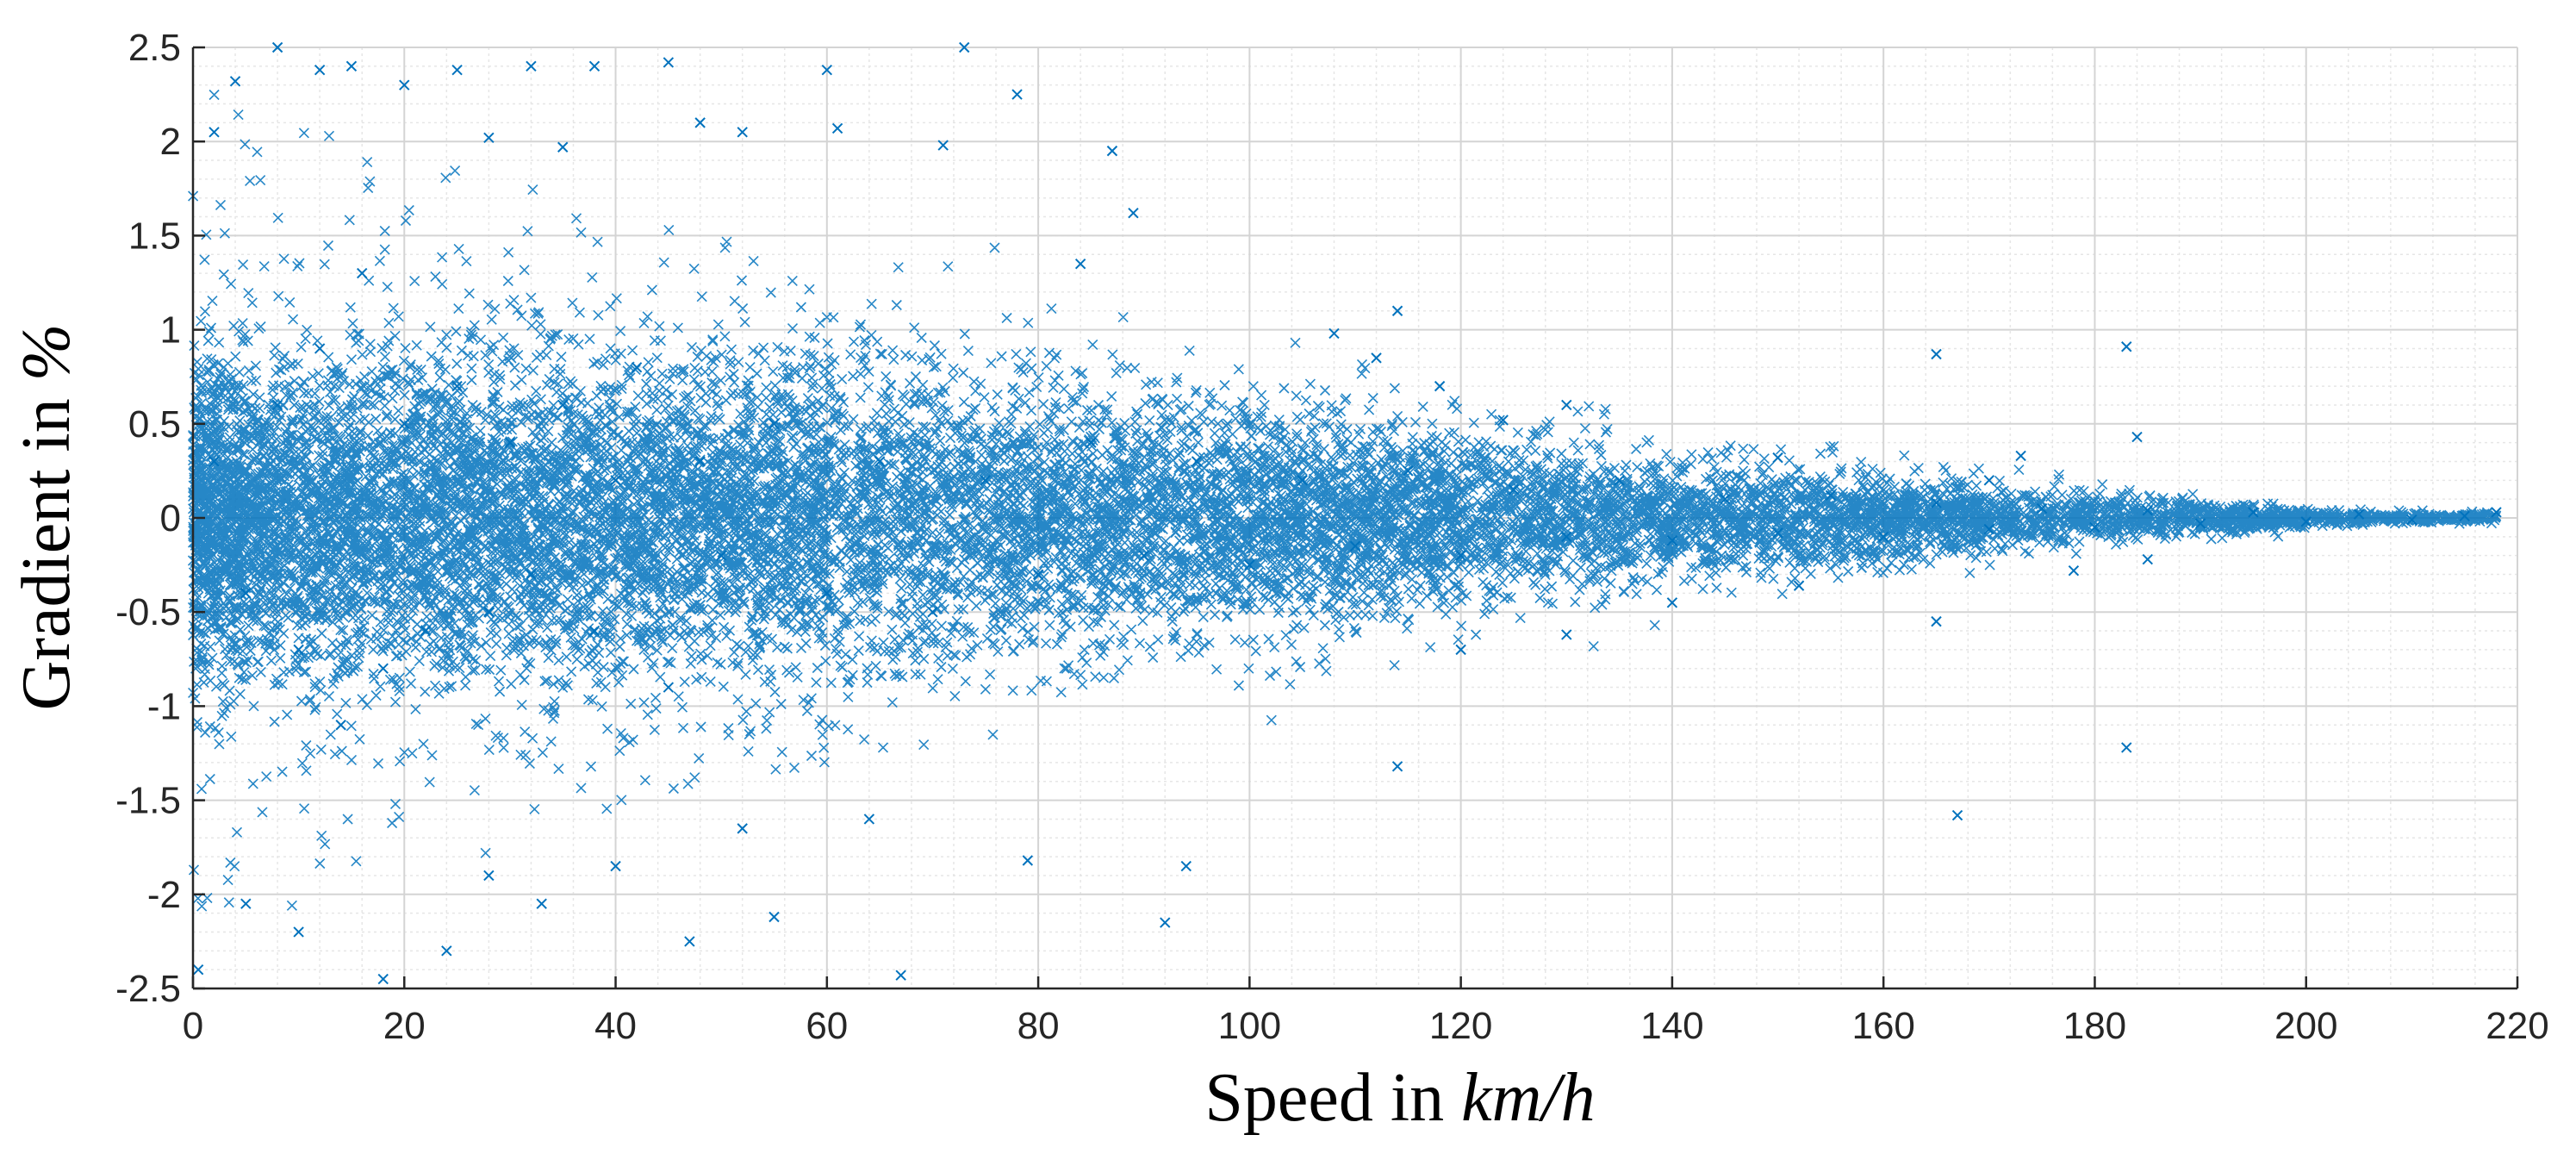  What do you see at coordinates (405, 1026) in the screenshot?
I see `x-tick-label: 20` at bounding box center [405, 1026].